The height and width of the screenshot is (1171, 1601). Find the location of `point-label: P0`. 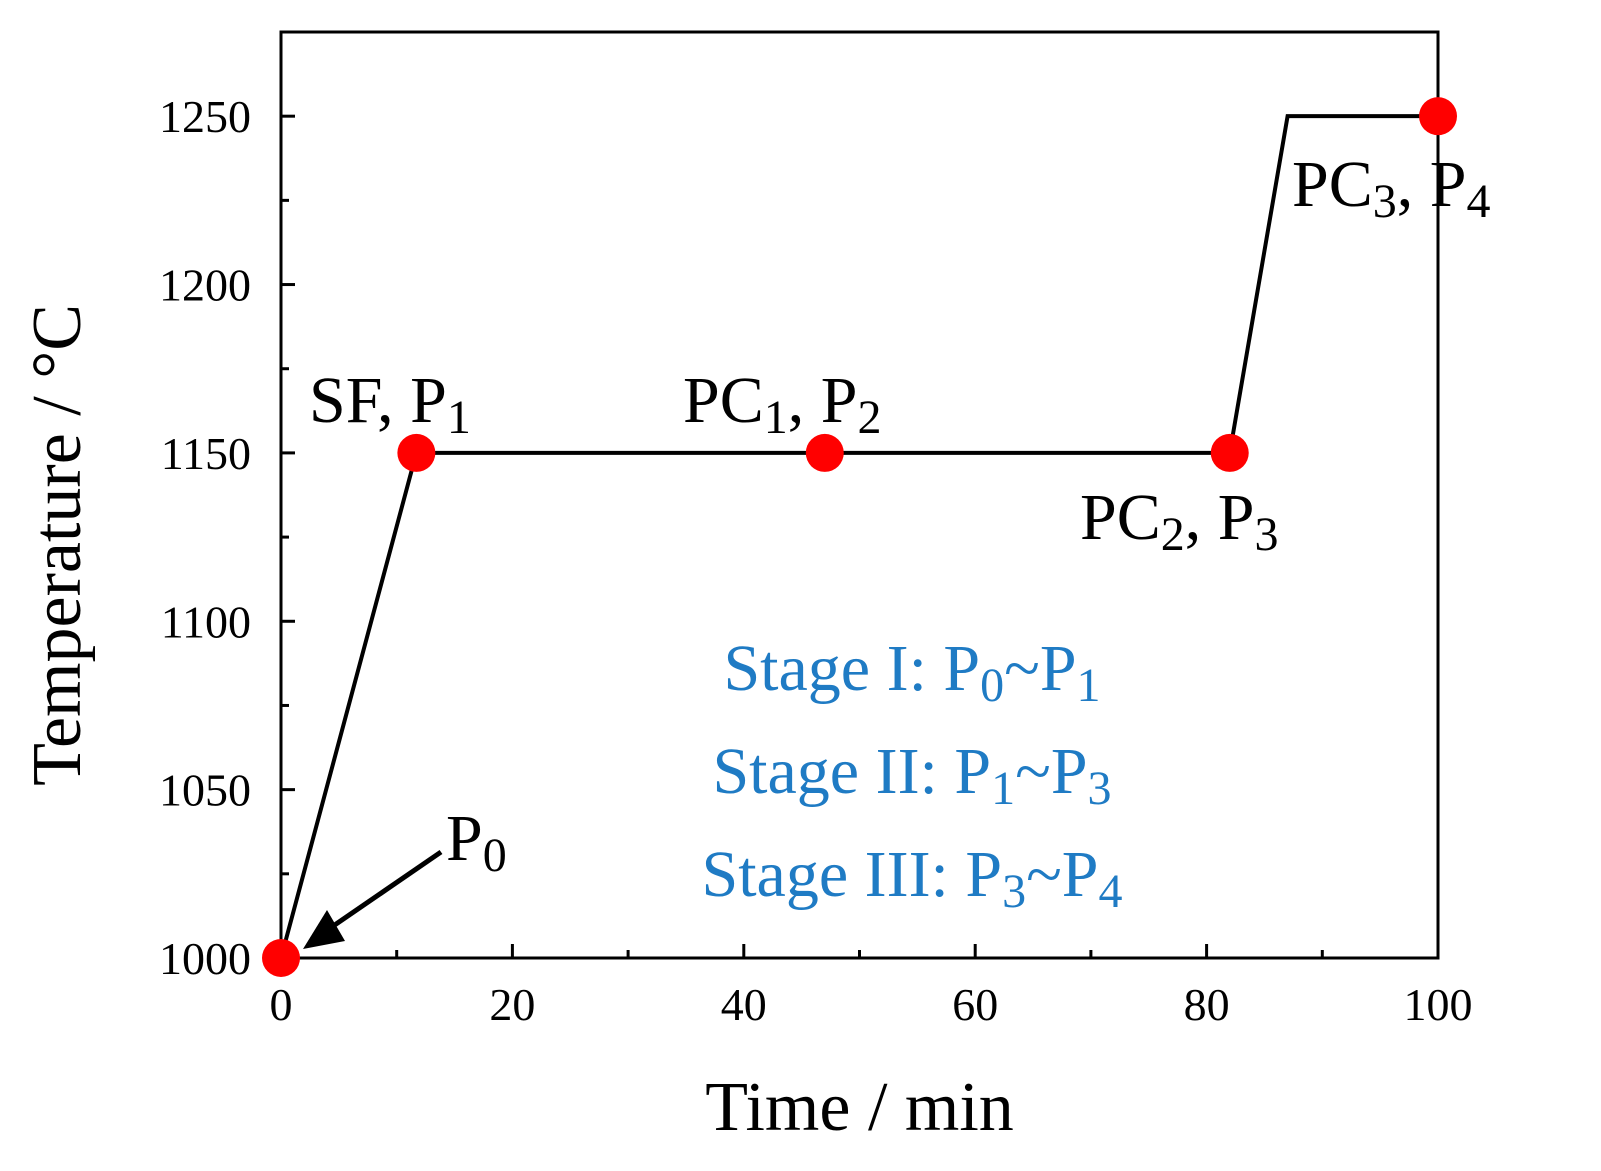

point-label: P0 is located at coordinates (476, 842).